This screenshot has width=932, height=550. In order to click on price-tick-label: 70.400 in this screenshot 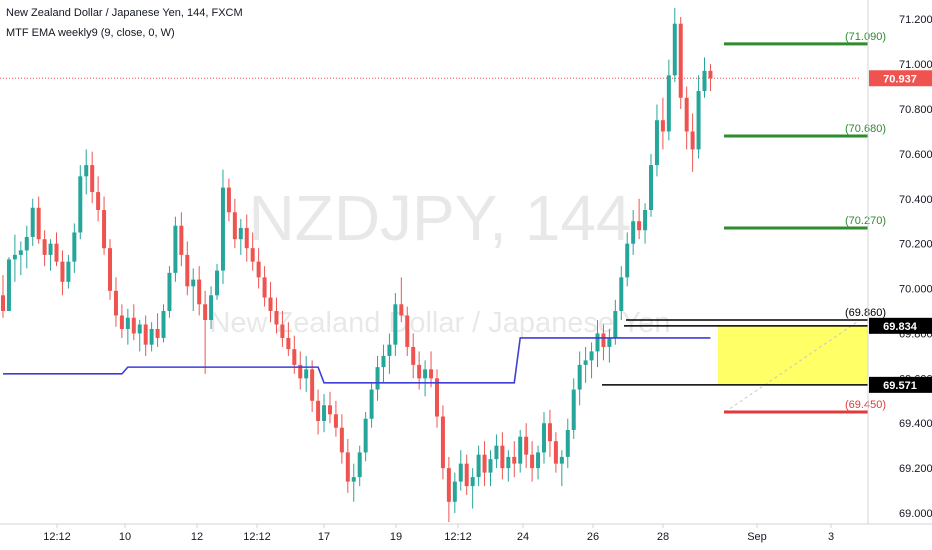, I will do `click(915, 200)`.